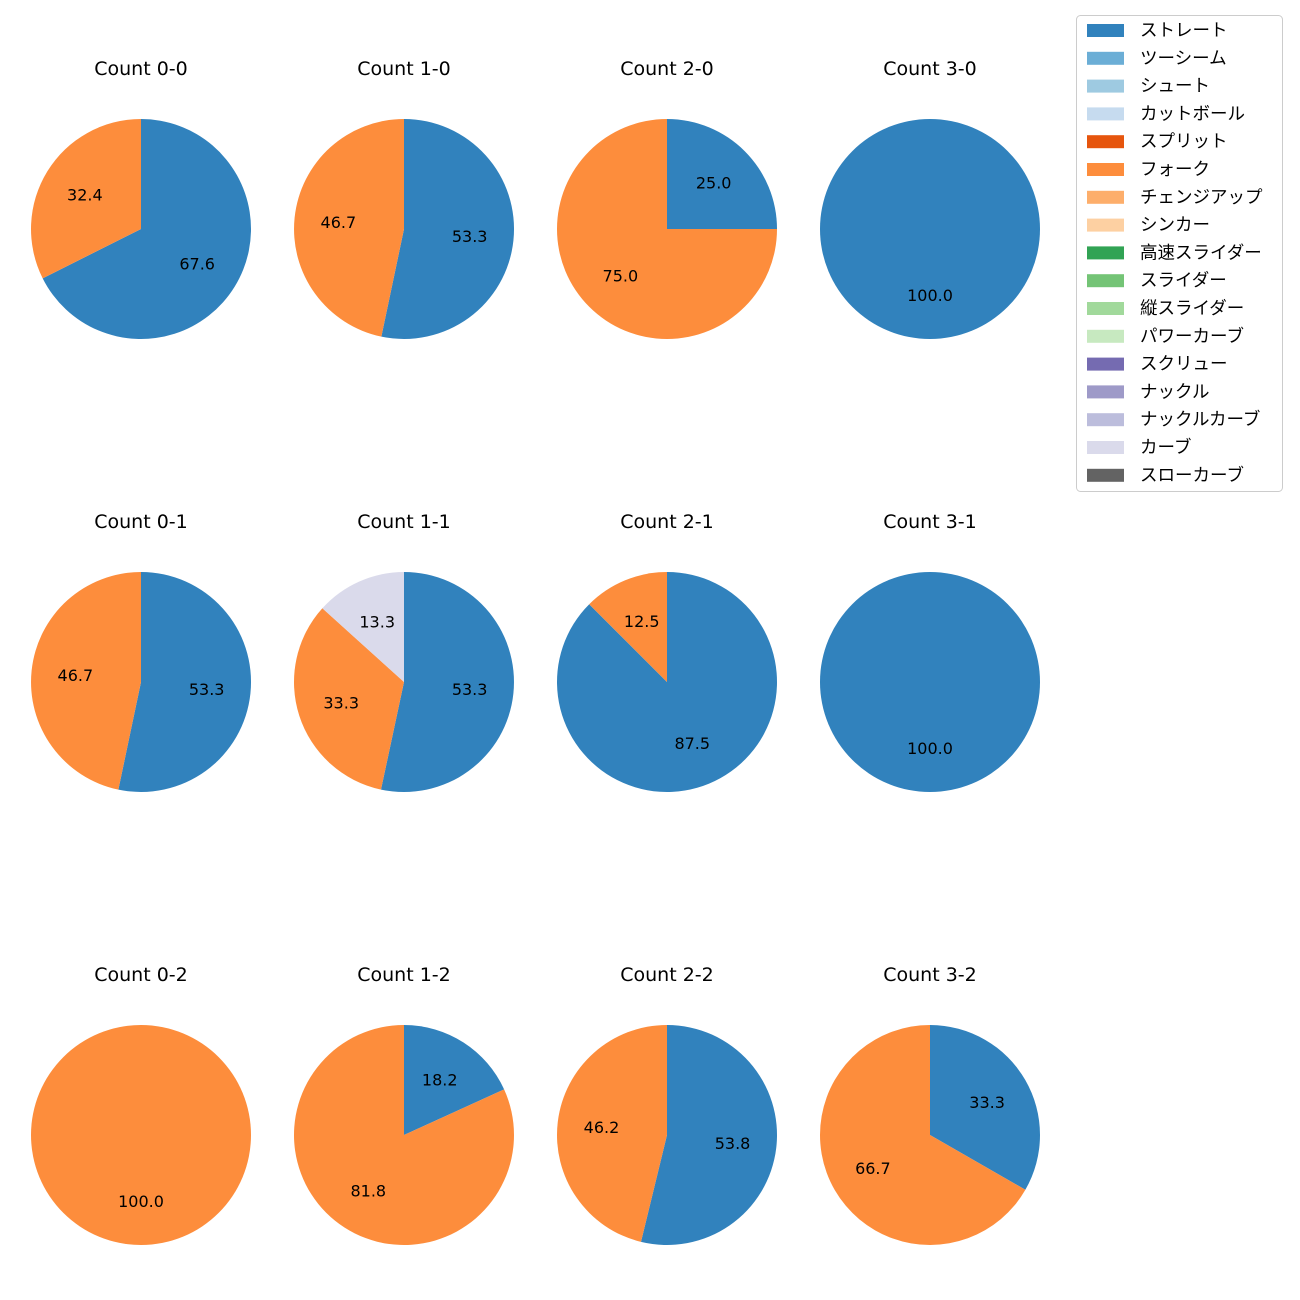 This screenshot has width=1300, height=1300. Describe the element at coordinates (1175, 198) in the screenshot. I see `legend-item: チェンジアップ` at that location.